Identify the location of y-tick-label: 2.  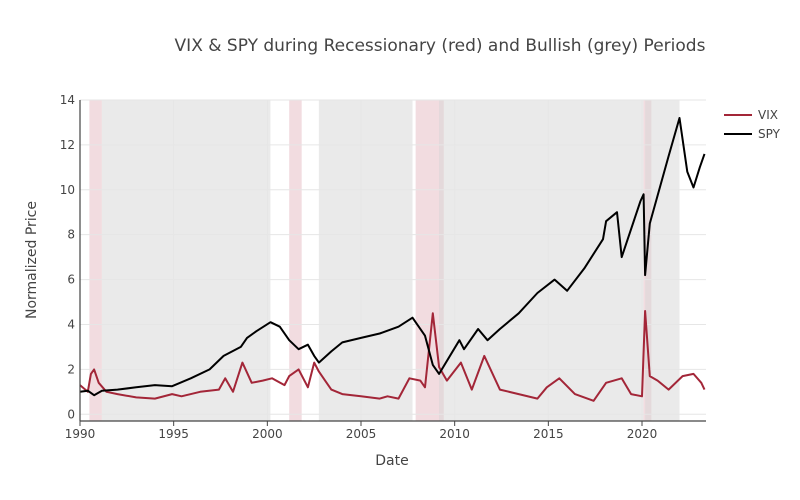
(71, 369).